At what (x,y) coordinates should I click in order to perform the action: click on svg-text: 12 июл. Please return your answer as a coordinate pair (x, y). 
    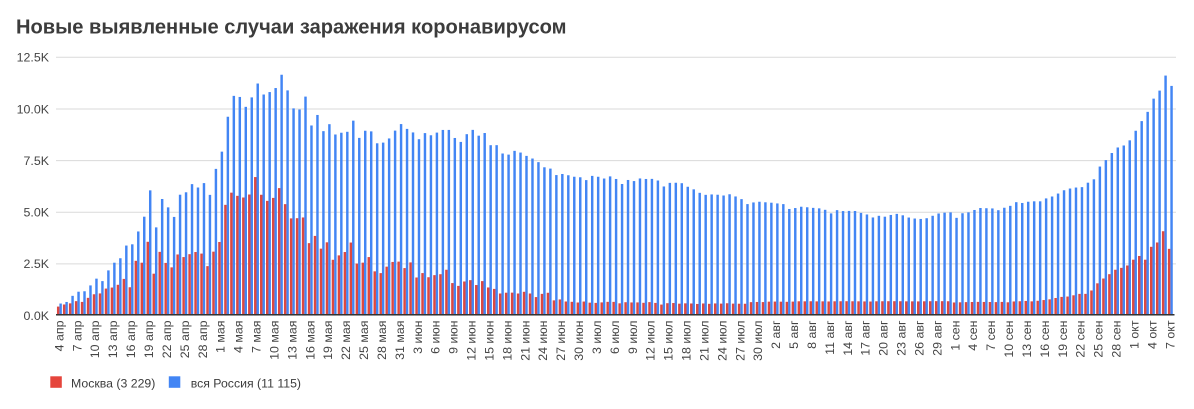
    Looking at the image, I should click on (651, 341).